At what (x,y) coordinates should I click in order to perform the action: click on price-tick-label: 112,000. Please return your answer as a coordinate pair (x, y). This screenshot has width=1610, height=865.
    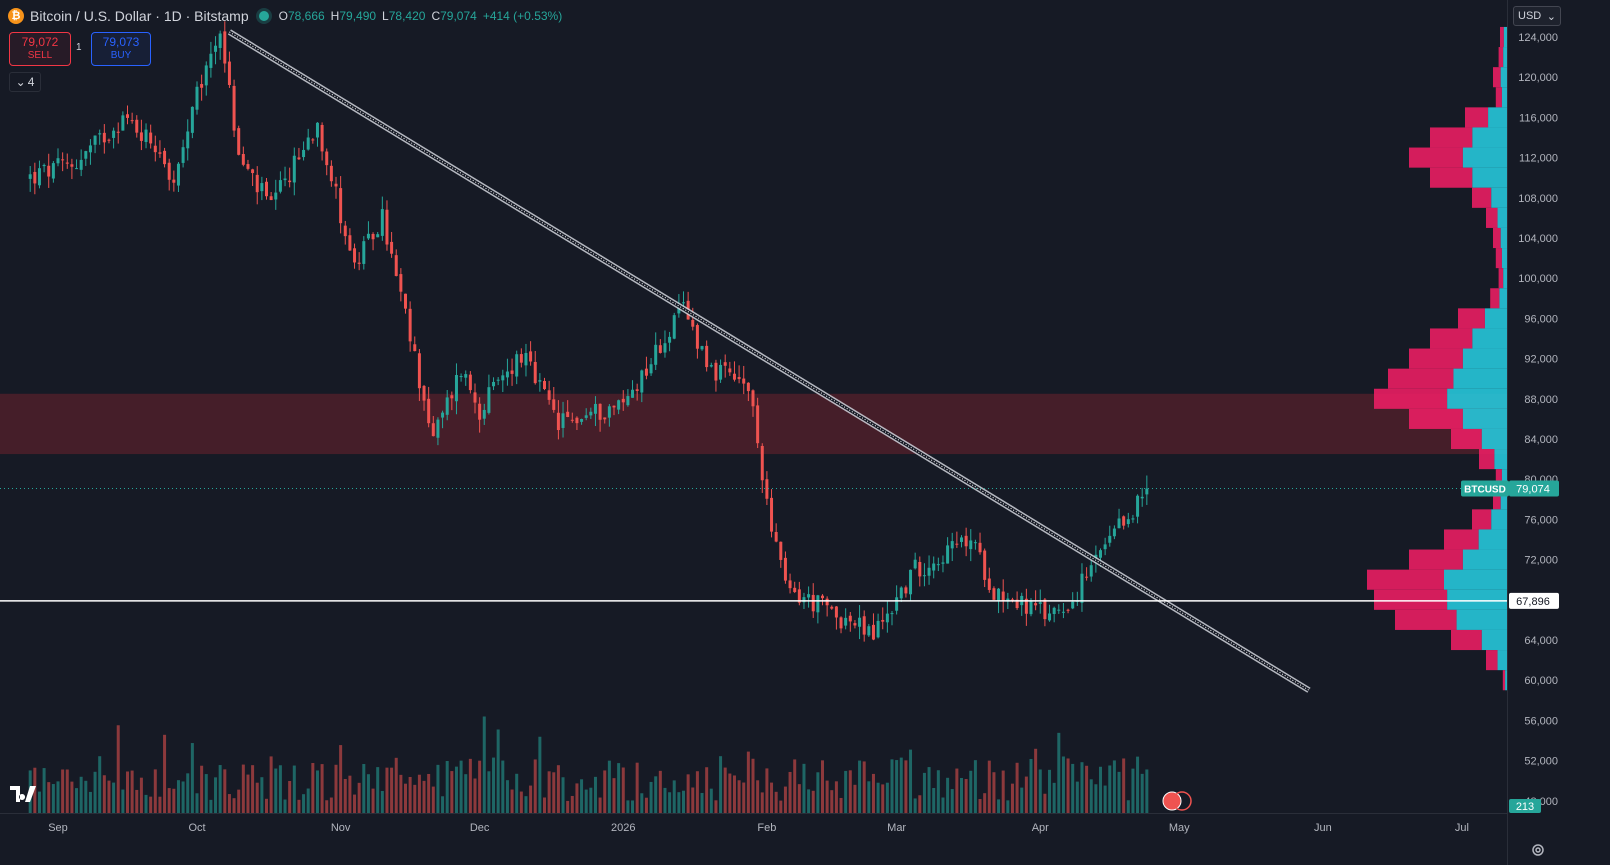
    Looking at the image, I should click on (1538, 159).